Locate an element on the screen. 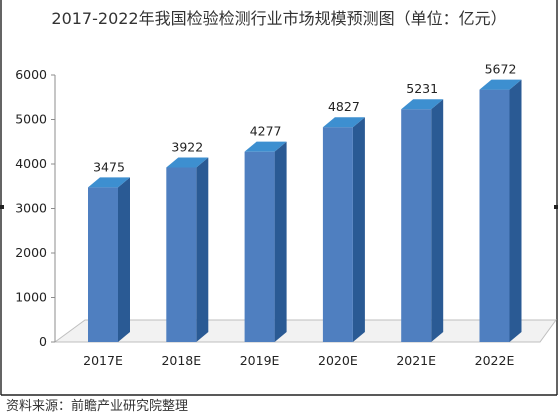 The width and height of the screenshot is (558, 418). x-category-label: 2017E is located at coordinates (103, 360).